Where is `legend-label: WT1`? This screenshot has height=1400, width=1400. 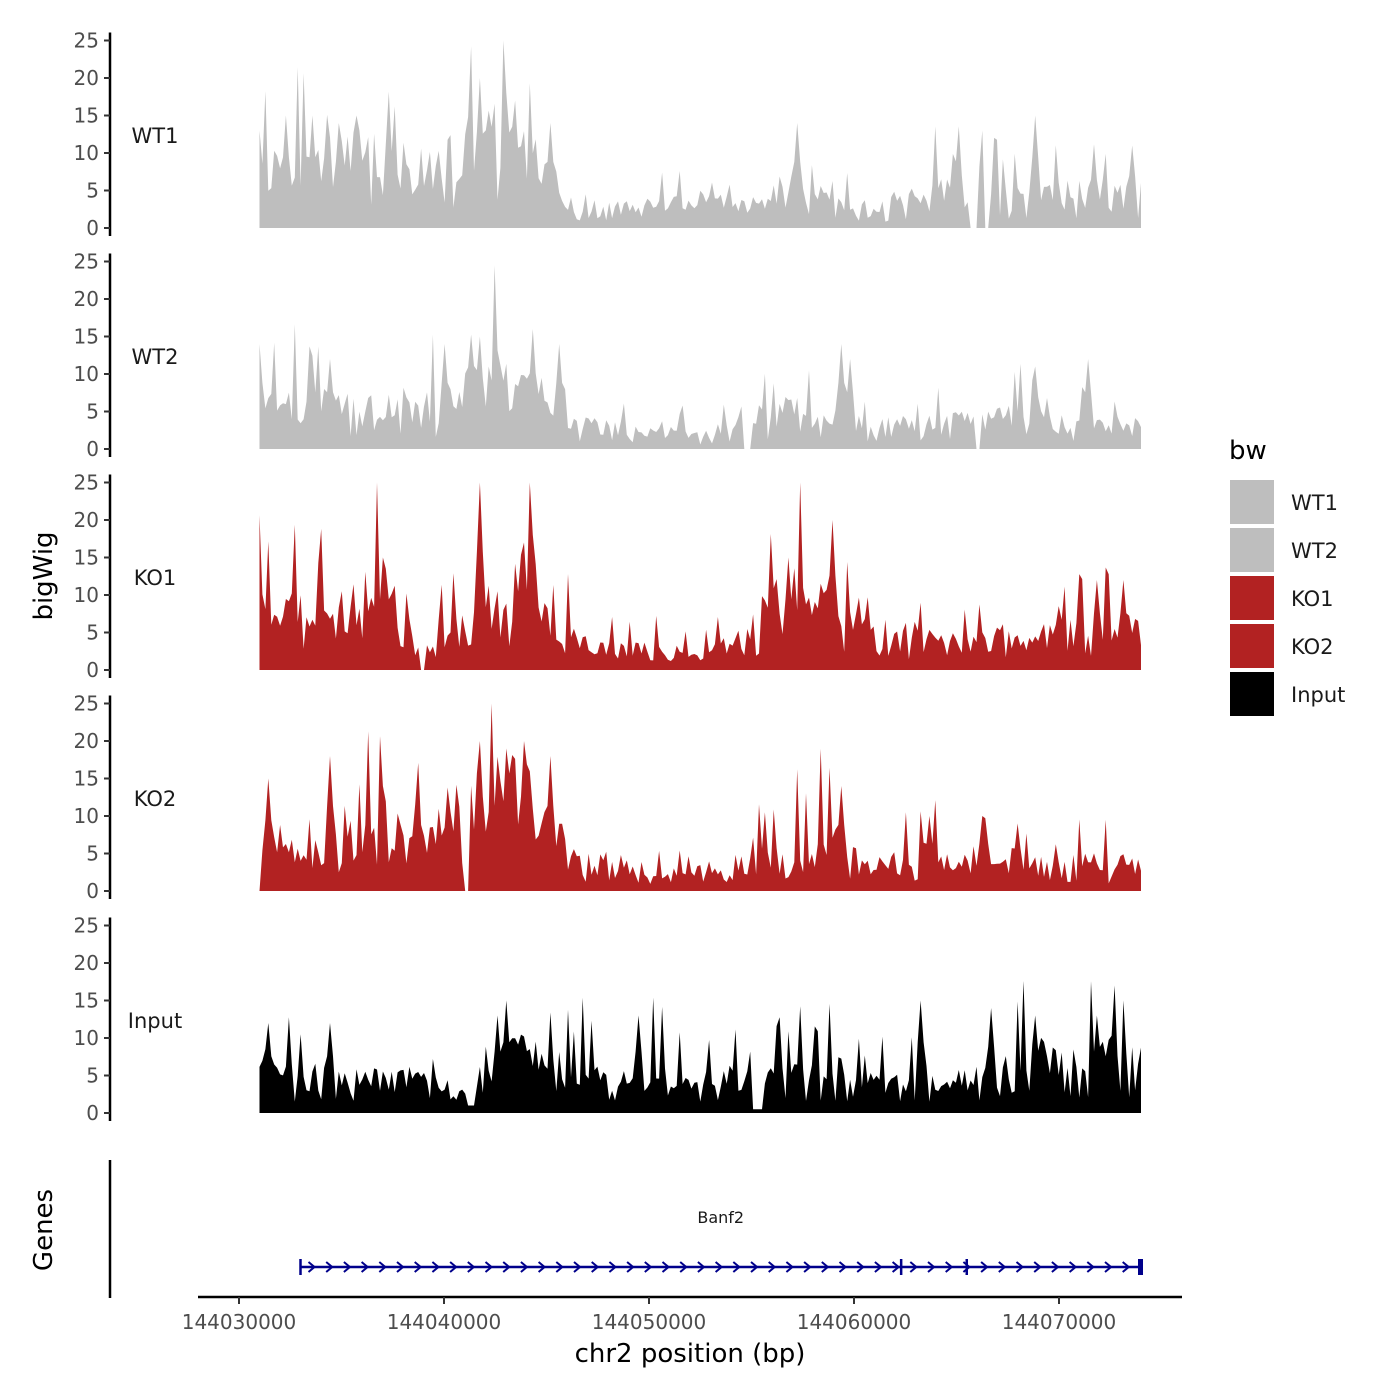 legend-label: WT1 is located at coordinates (1314, 503).